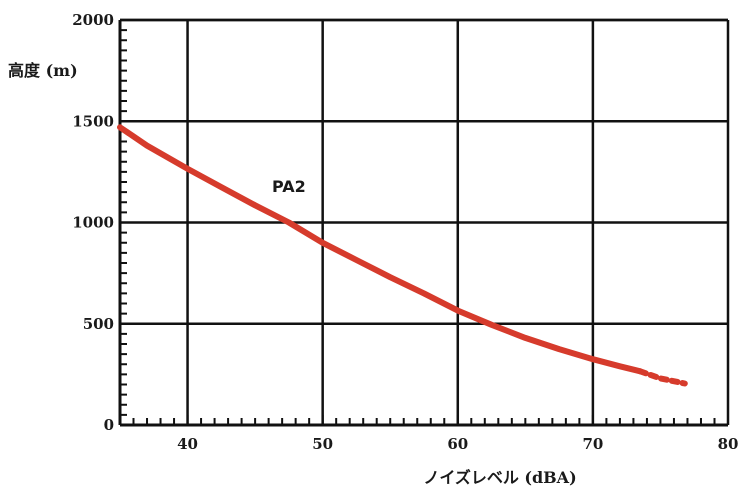 The image size is (739, 490). Describe the element at coordinates (289, 186) in the screenshot. I see `series-annotation: PA2` at that location.